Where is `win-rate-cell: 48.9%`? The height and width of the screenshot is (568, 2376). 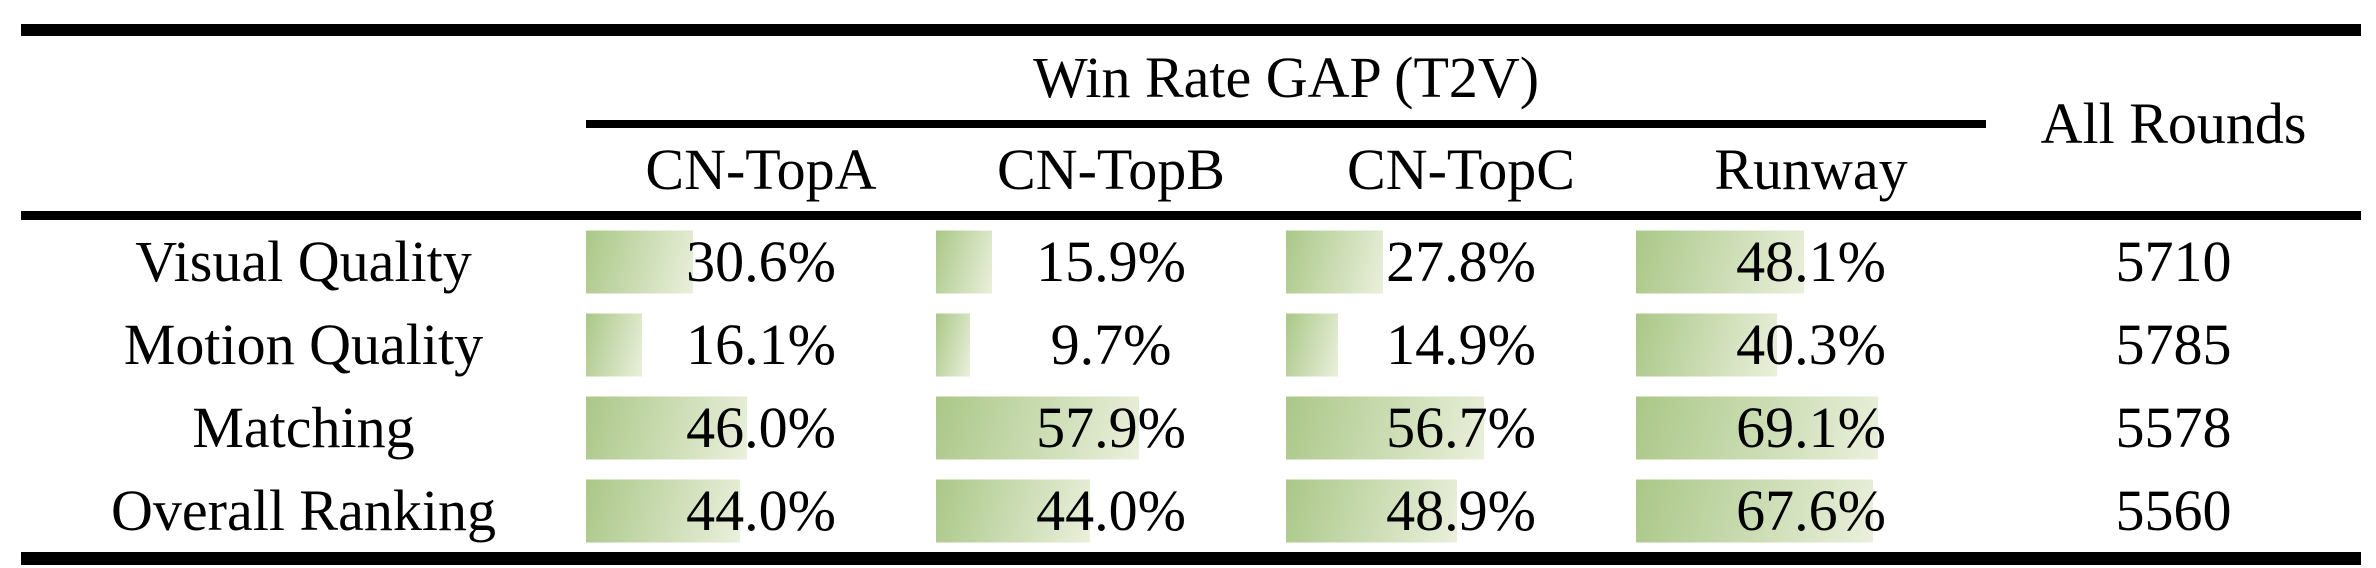
win-rate-cell: 48.9% is located at coordinates (1461, 514).